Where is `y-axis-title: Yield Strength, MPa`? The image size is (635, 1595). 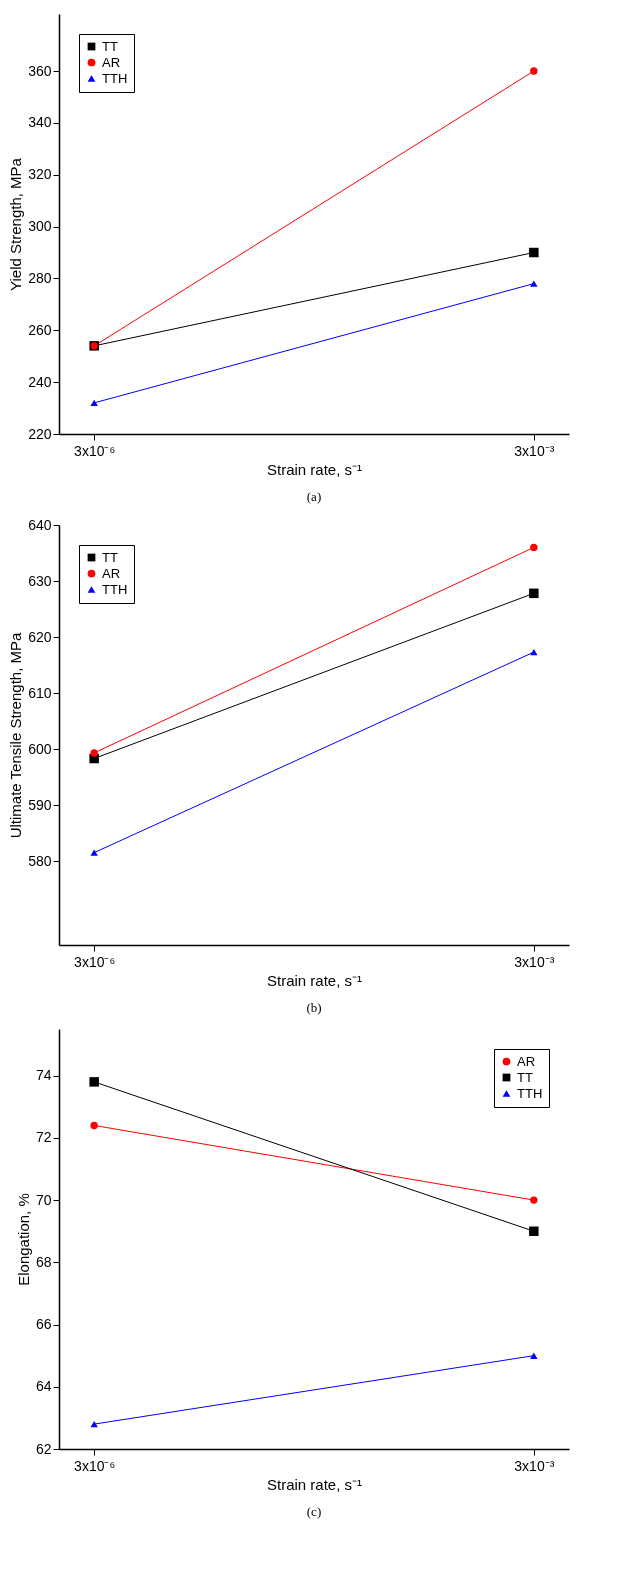
y-axis-title: Yield Strength, MPa is located at coordinates (16, 224).